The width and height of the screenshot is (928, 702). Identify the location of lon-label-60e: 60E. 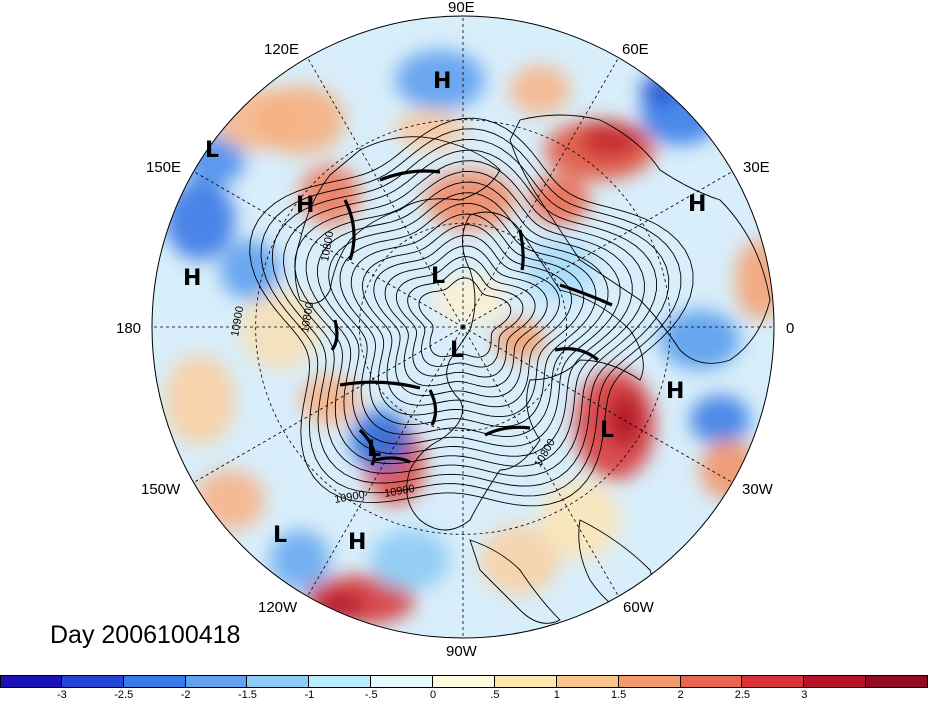
(635, 49).